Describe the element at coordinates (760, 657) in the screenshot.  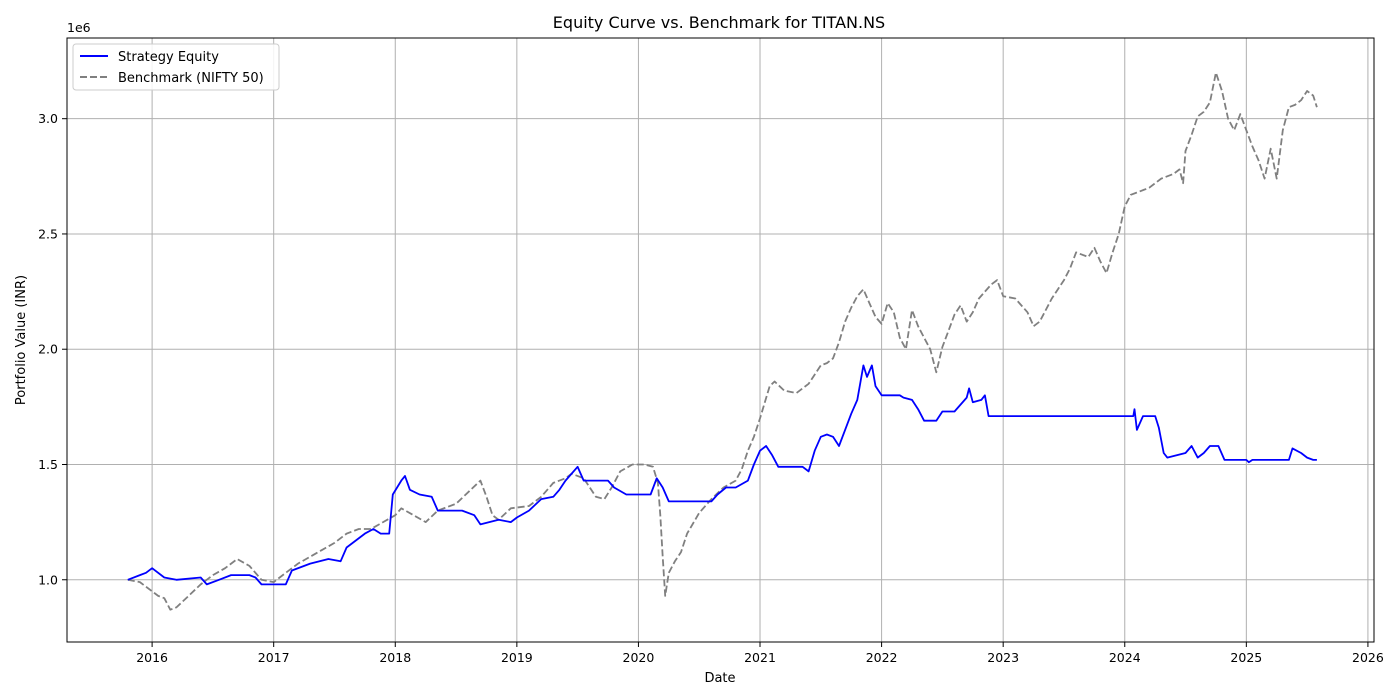
I see `x-tick-label: 2021` at that location.